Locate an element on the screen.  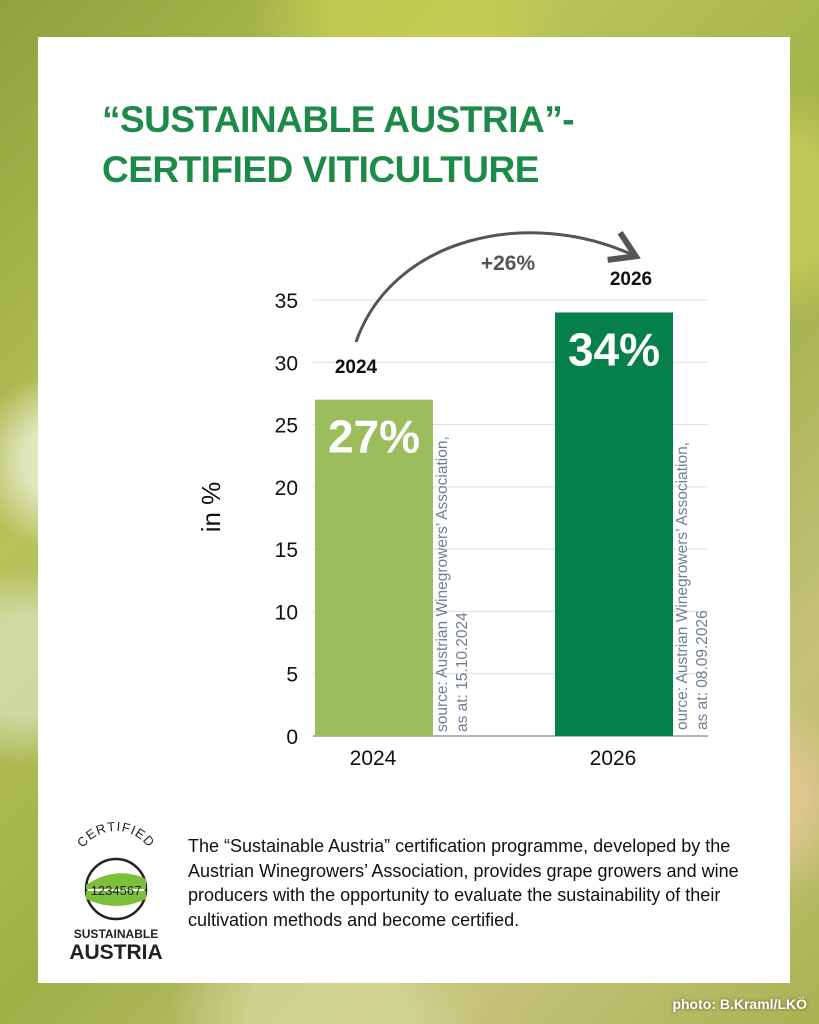
source-line-2: as at: 08.09.2026 is located at coordinates (702, 670).